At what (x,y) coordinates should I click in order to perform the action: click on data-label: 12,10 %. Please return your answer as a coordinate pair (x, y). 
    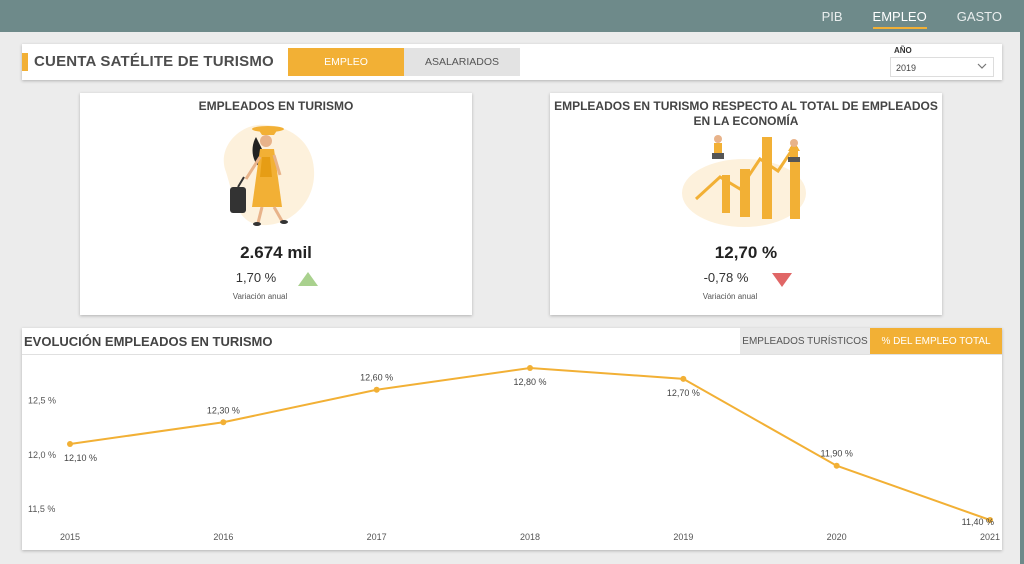
    Looking at the image, I should click on (80, 458).